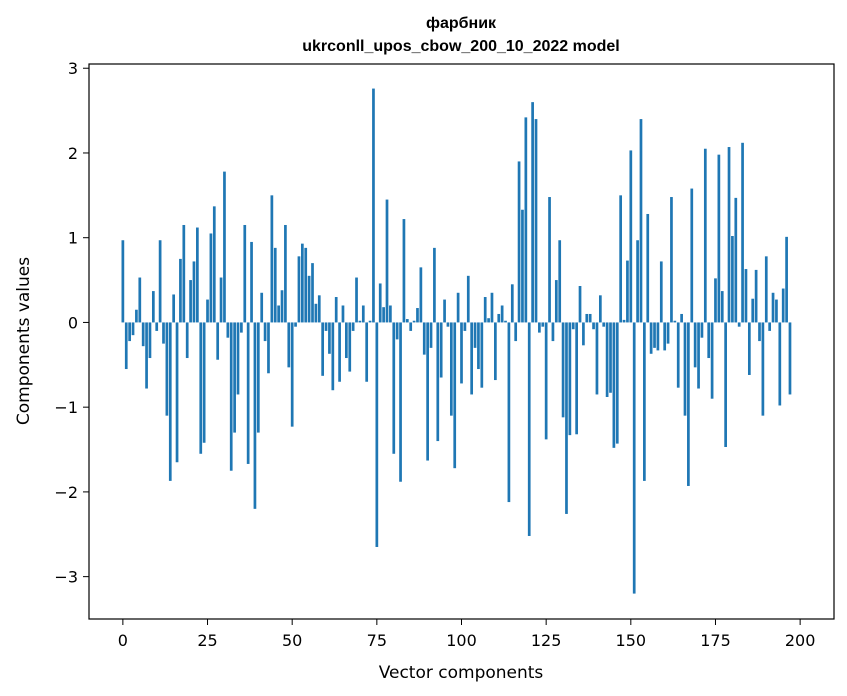 The width and height of the screenshot is (847, 696). I want to click on x-axis-label: Vector components, so click(461, 673).